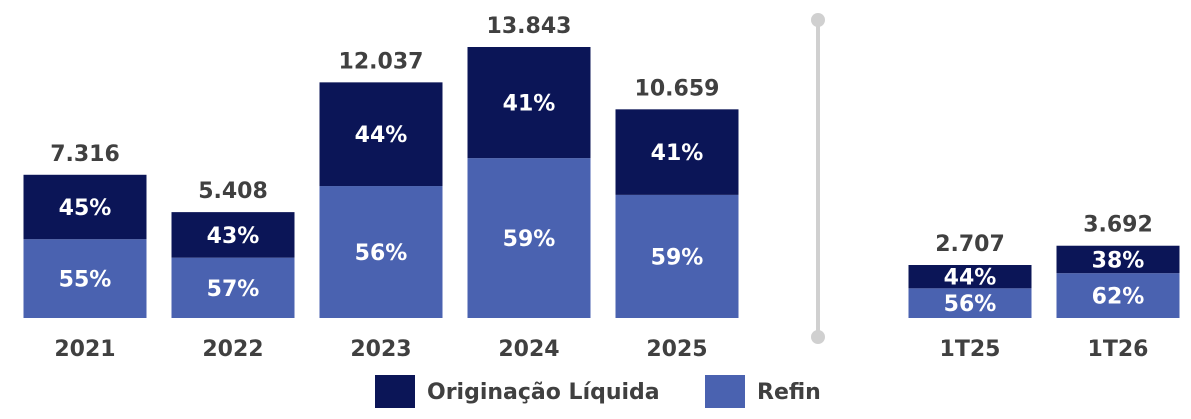 The width and height of the screenshot is (1191, 419). I want to click on x-tick-label: 2023, so click(380, 349).